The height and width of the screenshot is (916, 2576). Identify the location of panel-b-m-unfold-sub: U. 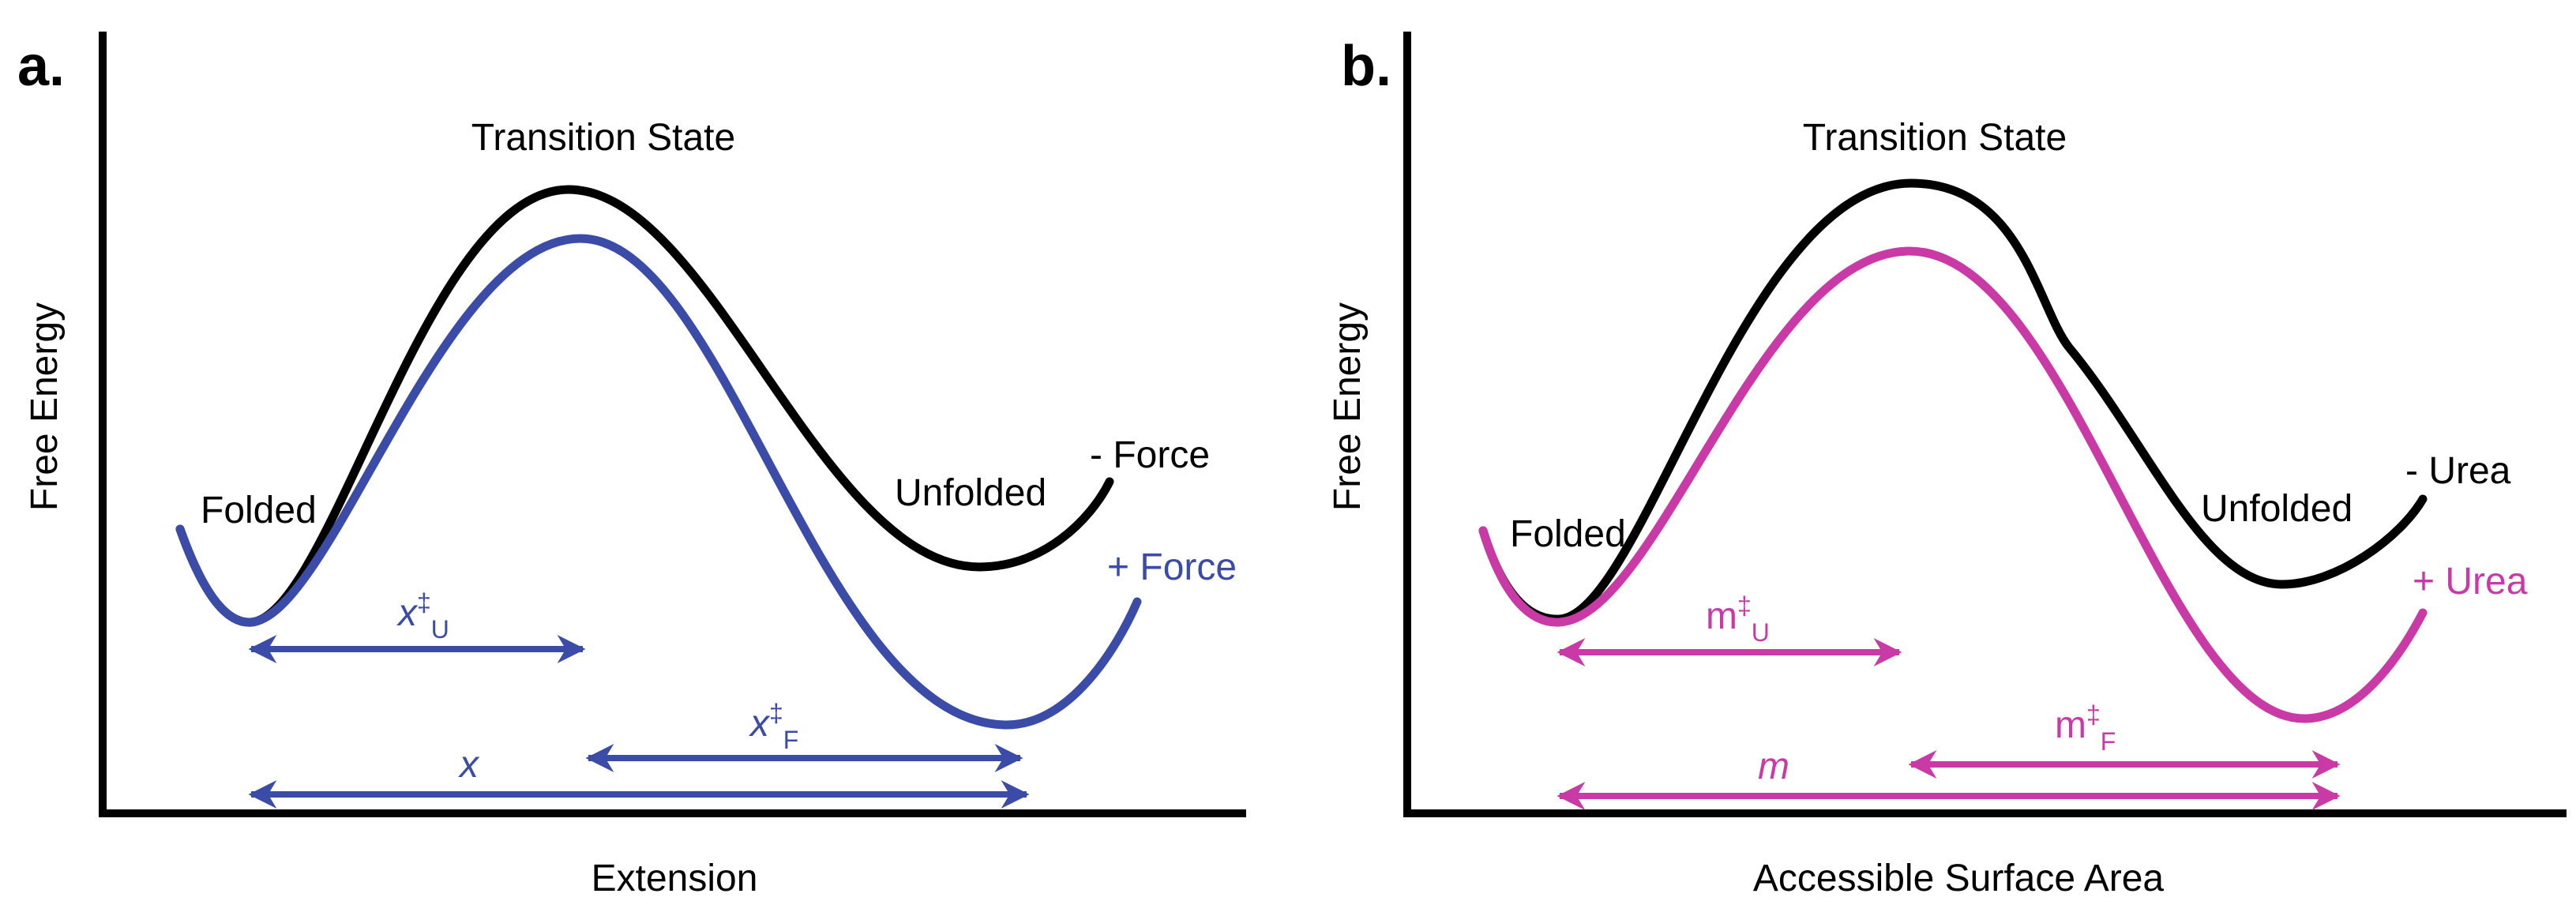
(1761, 633).